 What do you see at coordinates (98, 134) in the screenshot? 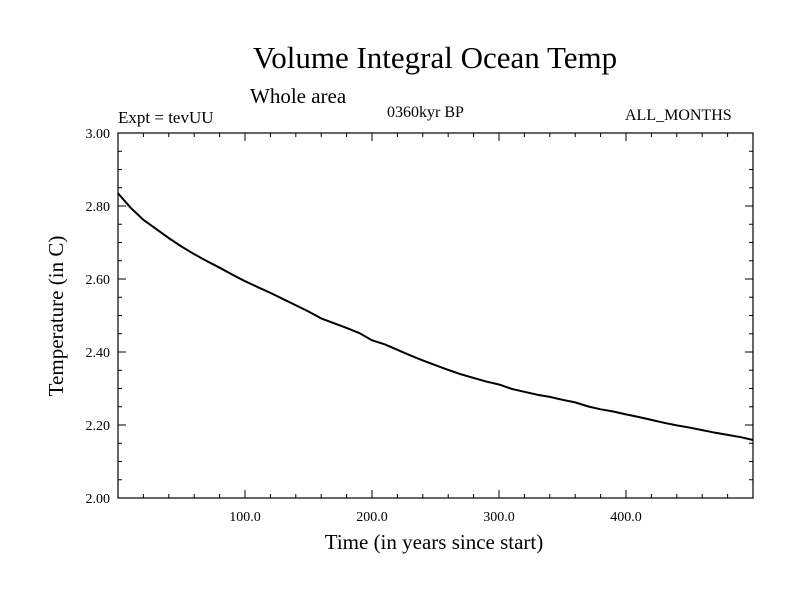
I see `y-tick-label: 3.00` at bounding box center [98, 134].